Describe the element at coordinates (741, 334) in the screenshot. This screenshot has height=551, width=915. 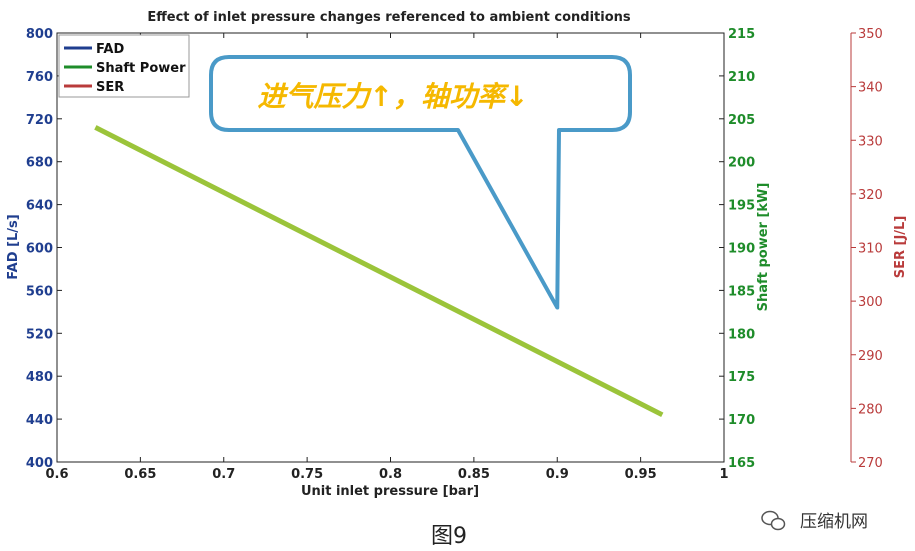
I see `right1-tick-label: 180` at that location.